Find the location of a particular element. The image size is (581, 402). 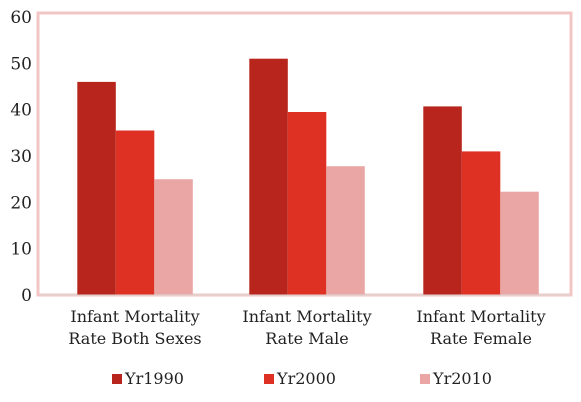

legend-label: Yr1990 is located at coordinates (154, 378).